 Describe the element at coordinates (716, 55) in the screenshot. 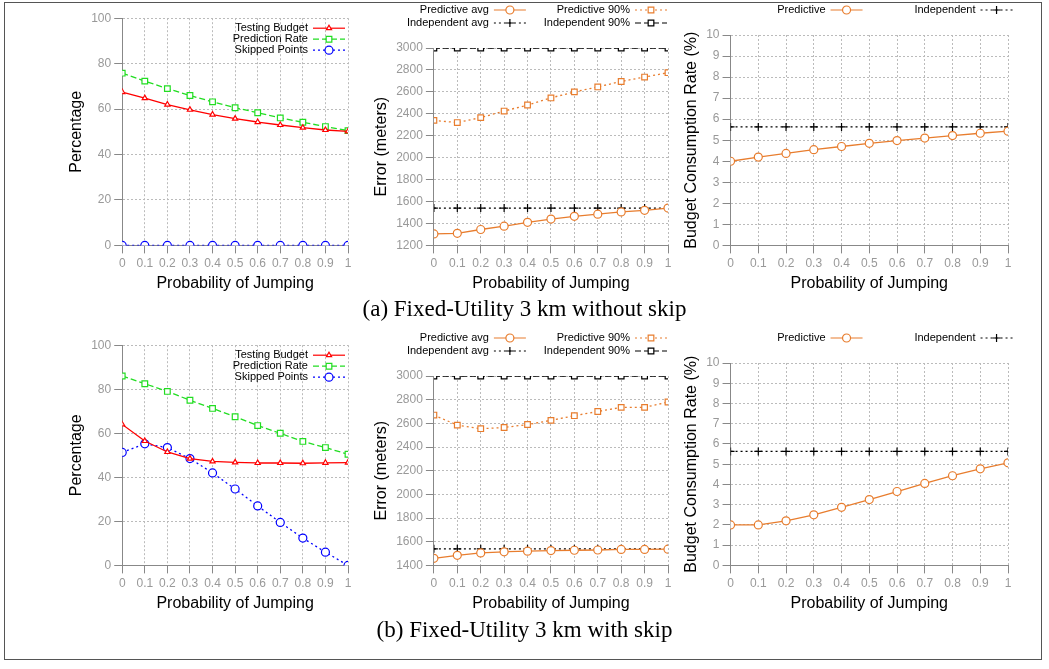

I see `y-tick-label: 9` at that location.